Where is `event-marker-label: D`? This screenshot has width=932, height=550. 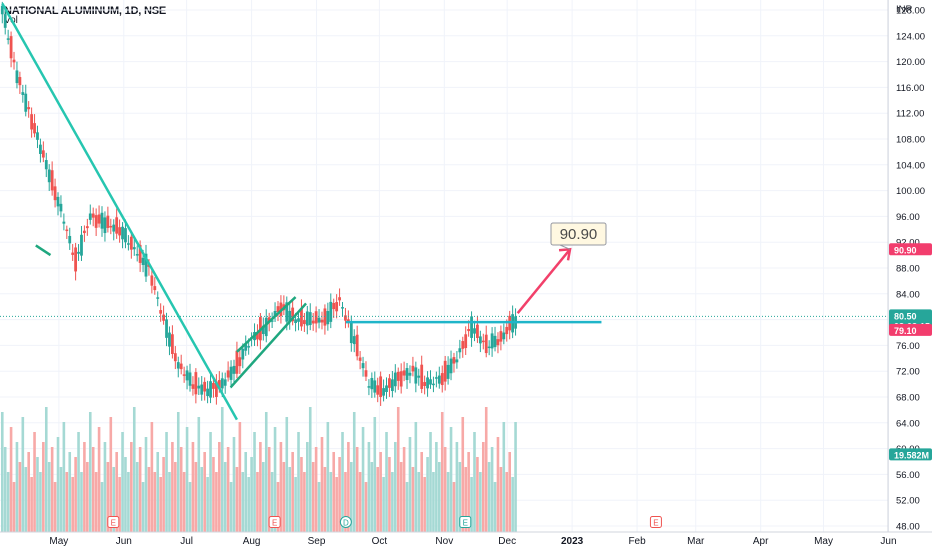 event-marker-label: D is located at coordinates (346, 523).